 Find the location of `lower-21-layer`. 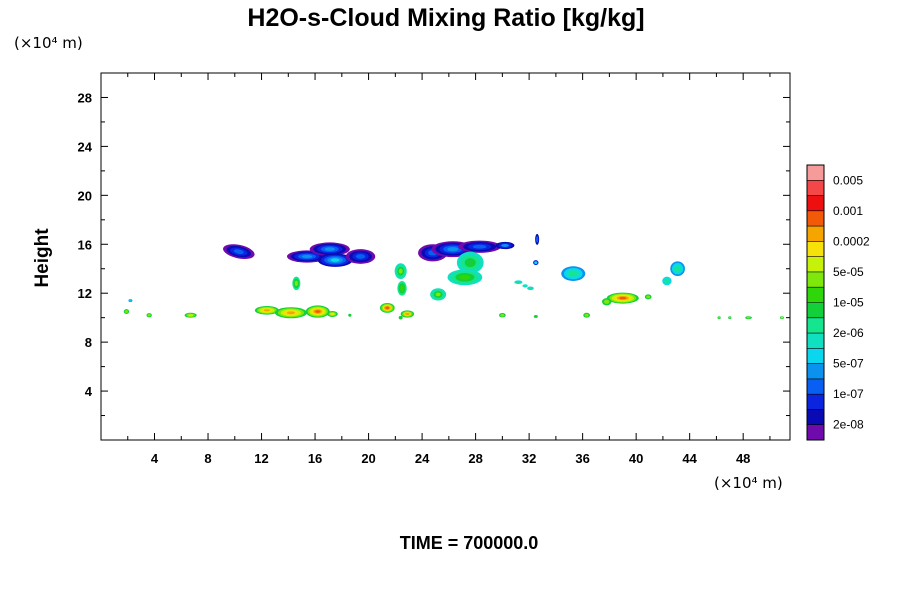

lower-21-layer is located at coordinates (387, 308).